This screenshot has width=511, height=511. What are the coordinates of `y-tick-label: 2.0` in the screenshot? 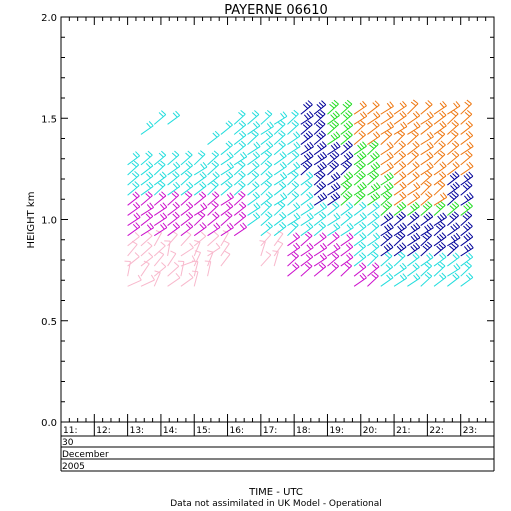 It's located at (49, 18).